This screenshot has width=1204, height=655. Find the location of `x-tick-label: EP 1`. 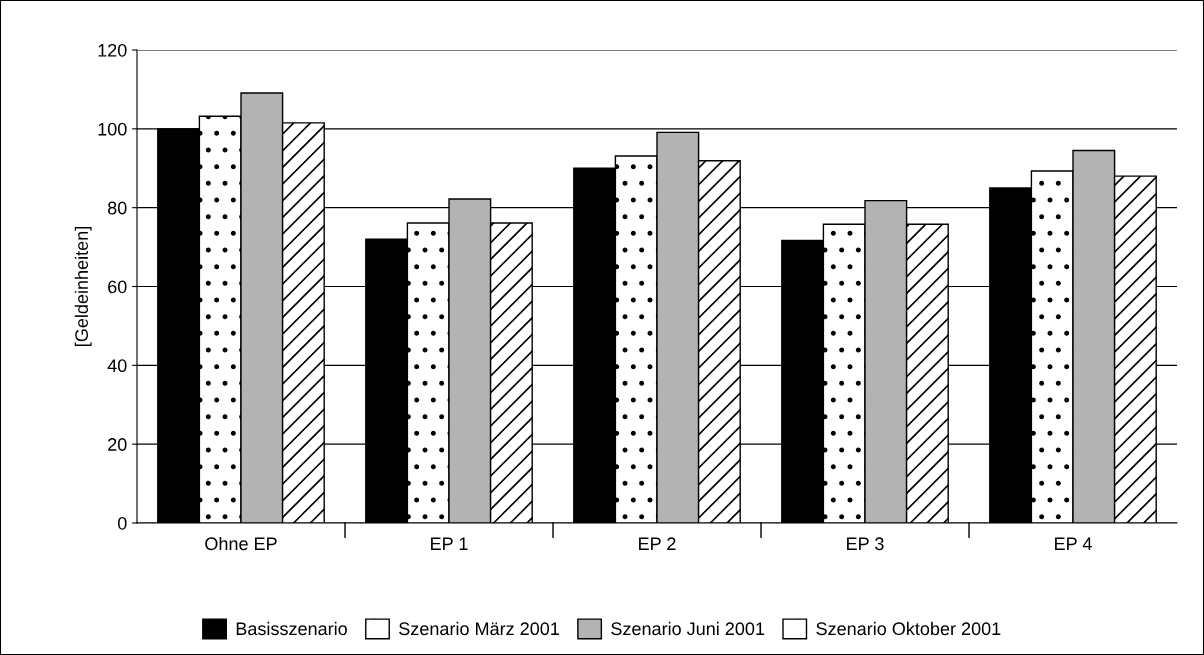

x-tick-label: EP 1 is located at coordinates (449, 543).